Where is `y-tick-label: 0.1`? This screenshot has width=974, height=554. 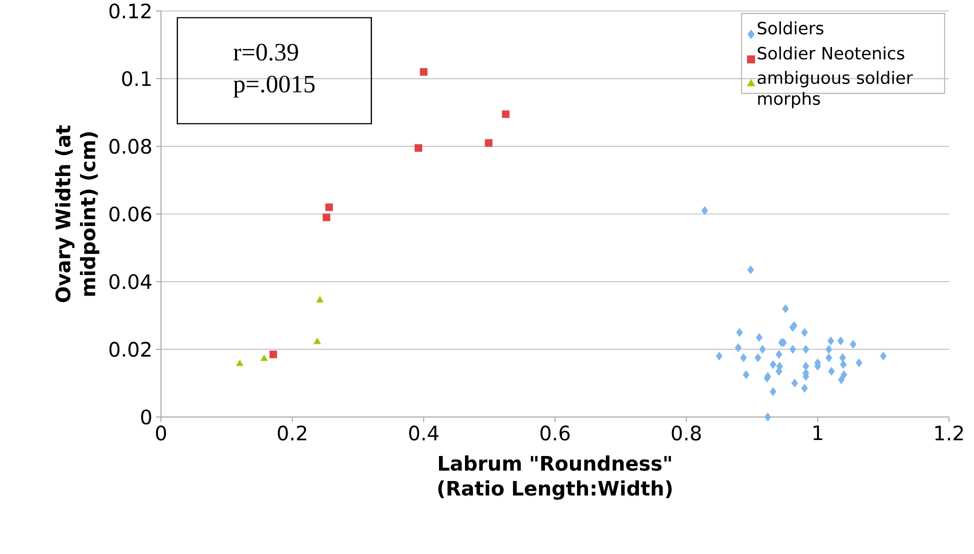
y-tick-label: 0.1 is located at coordinates (136, 78).